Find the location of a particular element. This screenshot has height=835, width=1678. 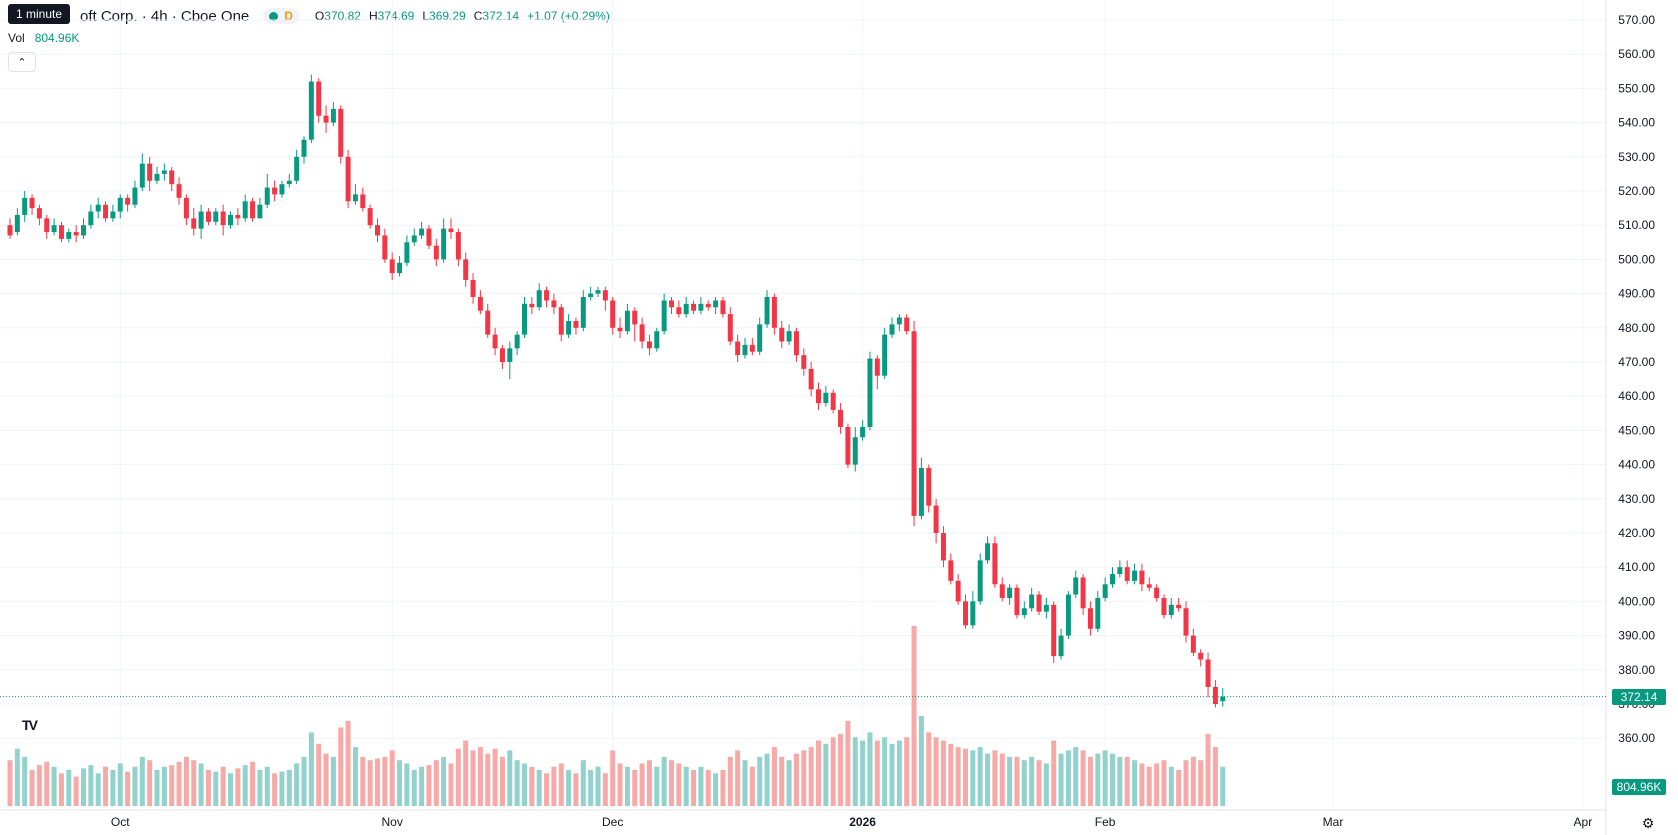

y-tick-label: 480.00 is located at coordinates (1636, 328).